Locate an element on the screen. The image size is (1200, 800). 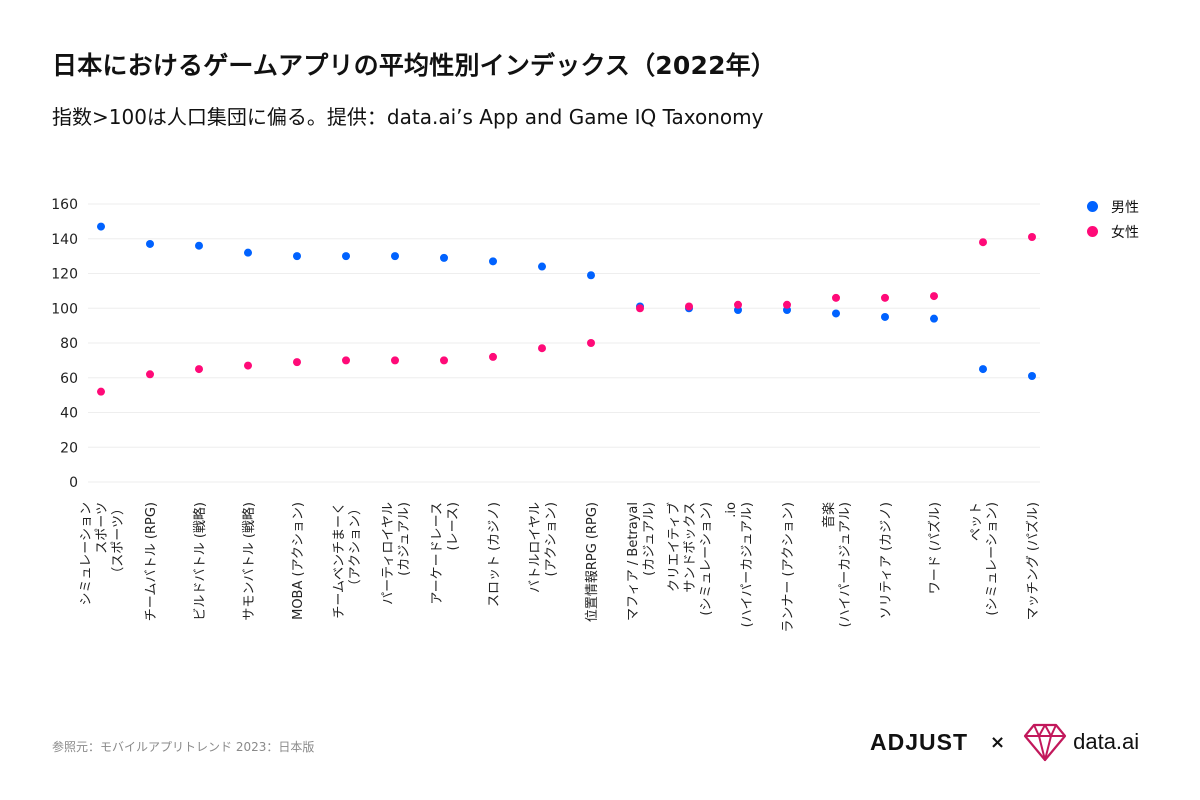
x-tick-label-line: (アクション) is located at coordinates (551, 539).